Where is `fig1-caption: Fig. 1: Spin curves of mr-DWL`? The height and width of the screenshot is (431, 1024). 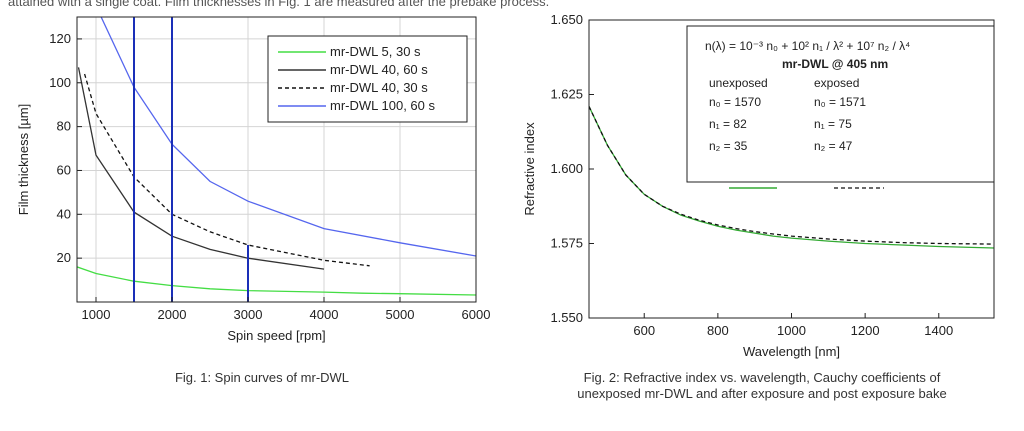
fig1-caption: Fig. 1: Spin curves of mr-DWL is located at coordinates (262, 377).